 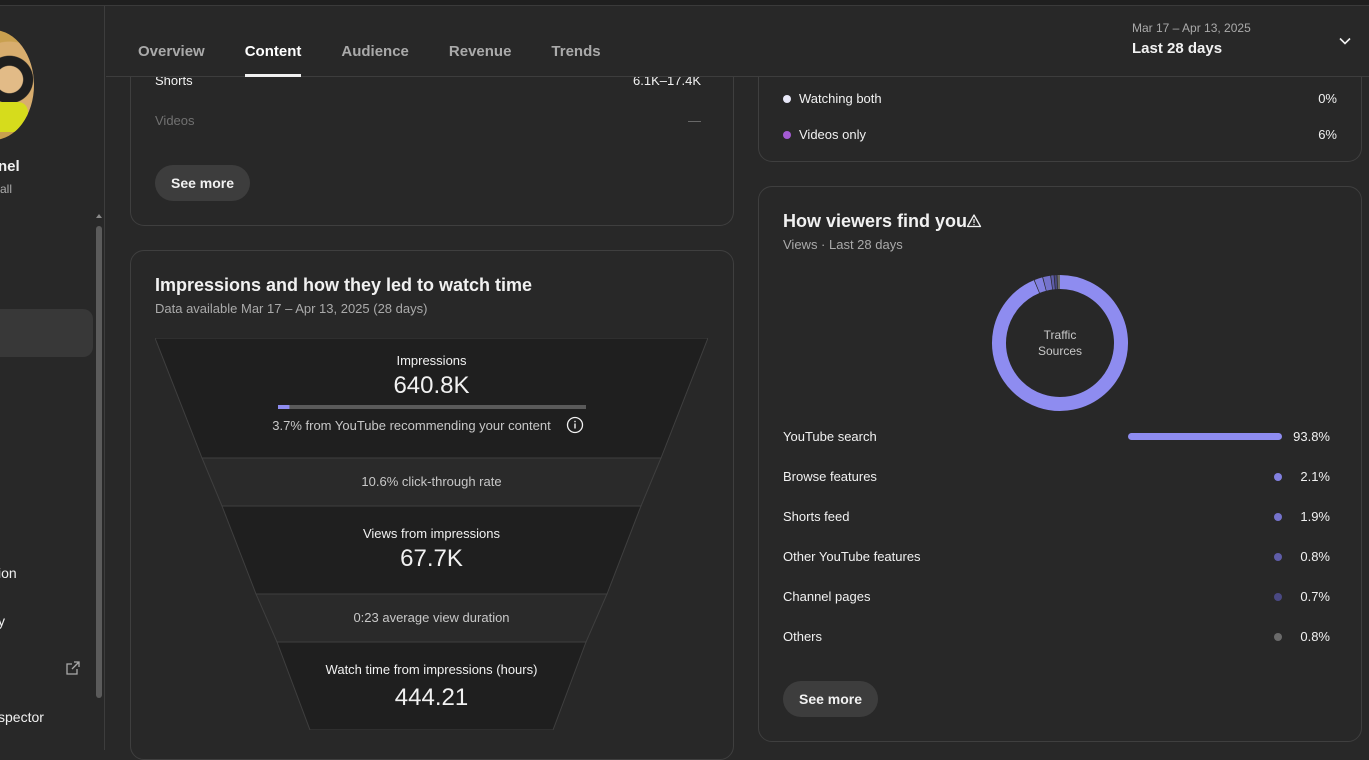 What do you see at coordinates (974, 221) in the screenshot?
I see `warning-icon` at bounding box center [974, 221].